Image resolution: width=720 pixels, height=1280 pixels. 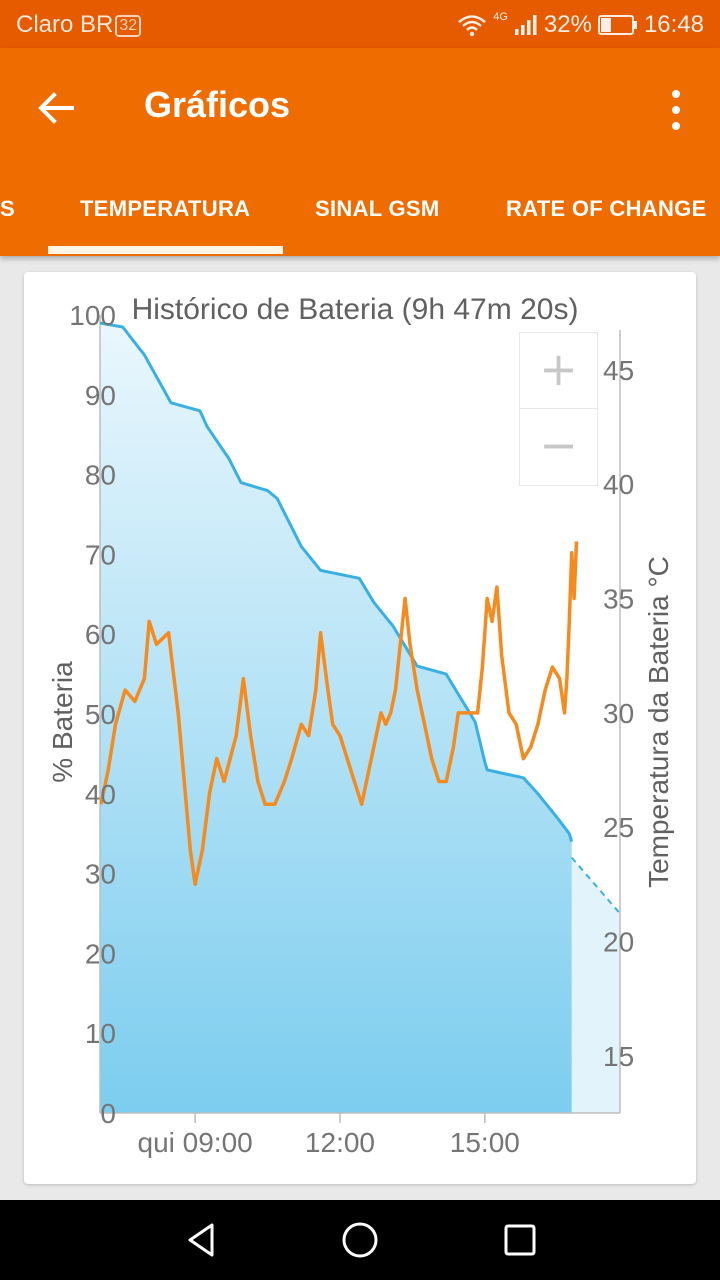 What do you see at coordinates (520, 1240) in the screenshot?
I see `nav-recents-icon` at bounding box center [520, 1240].